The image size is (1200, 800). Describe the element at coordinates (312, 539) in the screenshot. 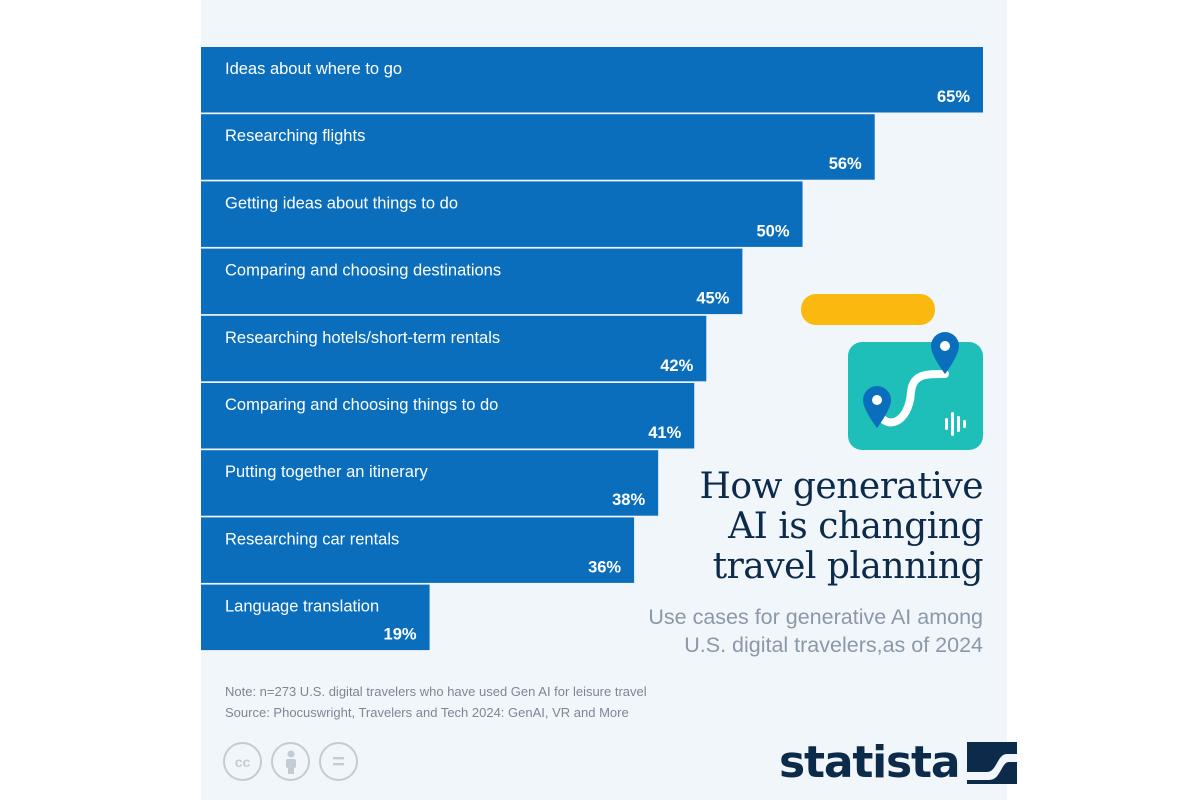

I see `bar-category-label: Researching car rentals` at that location.